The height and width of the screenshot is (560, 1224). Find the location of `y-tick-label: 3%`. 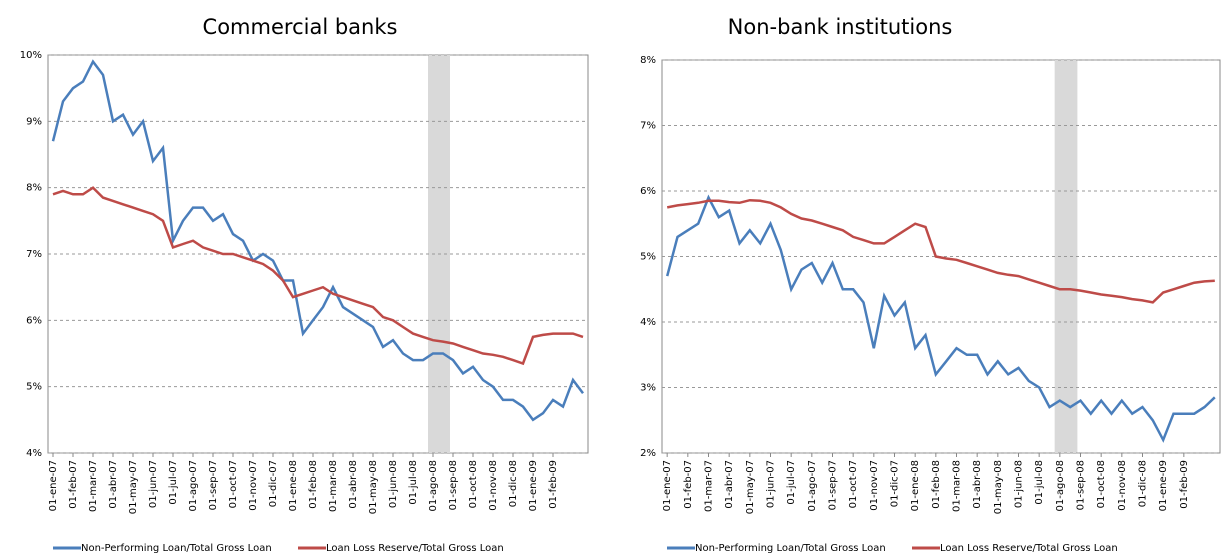

y-tick-label: 3% is located at coordinates (648, 388).